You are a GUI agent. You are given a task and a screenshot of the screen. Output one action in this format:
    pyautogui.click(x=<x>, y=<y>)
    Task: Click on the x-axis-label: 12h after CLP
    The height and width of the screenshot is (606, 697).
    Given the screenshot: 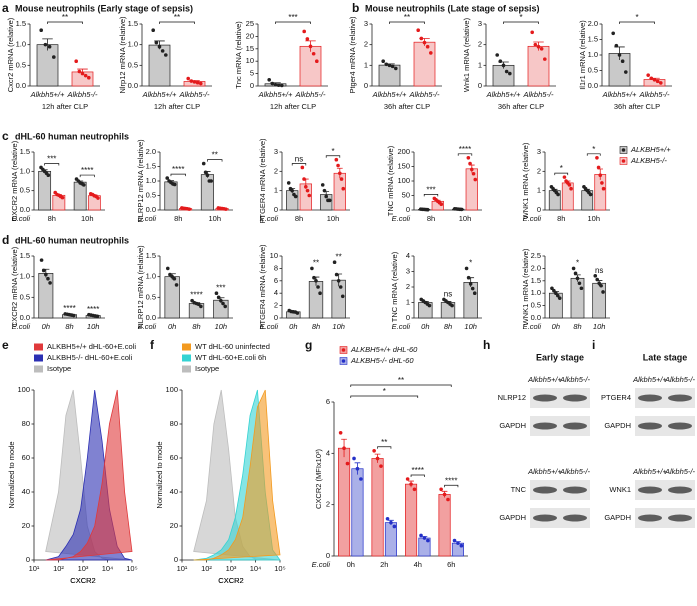 What is the action you would take?
    pyautogui.click(x=177, y=106)
    